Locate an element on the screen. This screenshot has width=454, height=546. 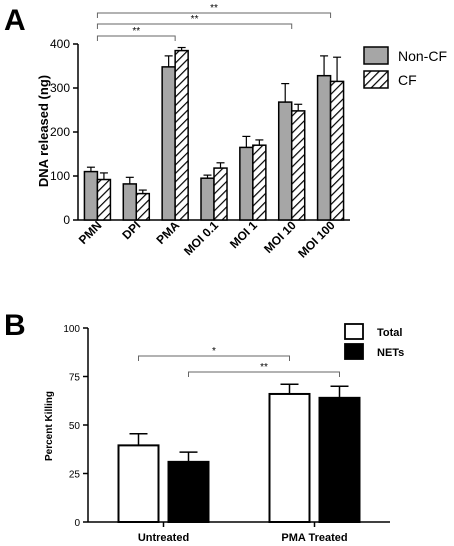
panel-a-y-tick-label: 200 is located at coordinates (60, 132).